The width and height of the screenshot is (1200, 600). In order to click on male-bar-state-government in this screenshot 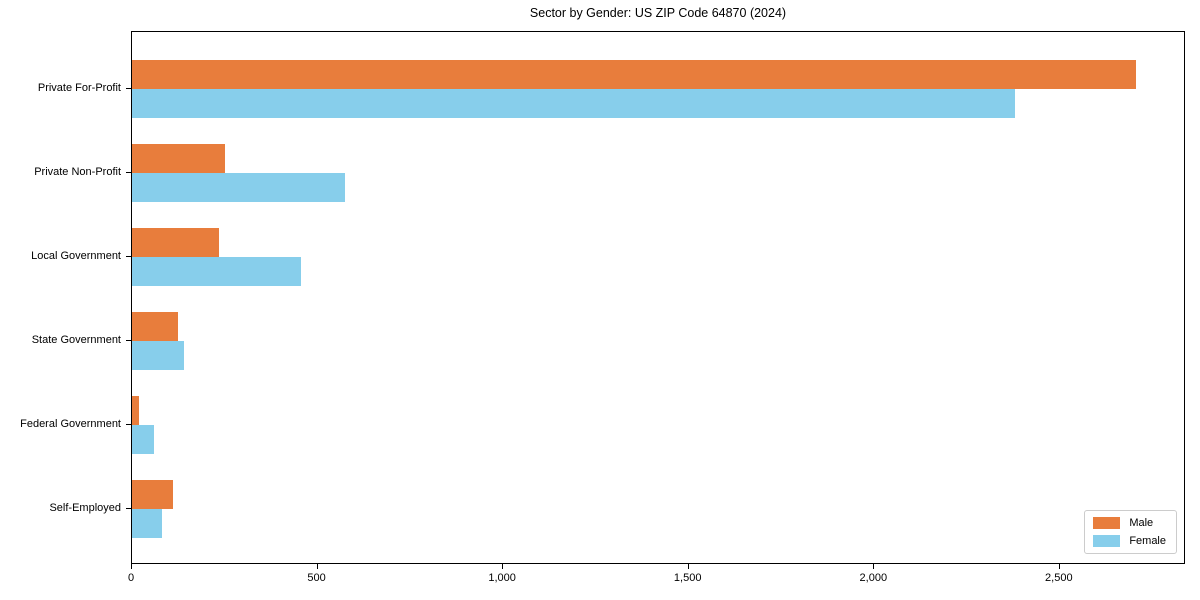, I will do `click(155, 326)`.